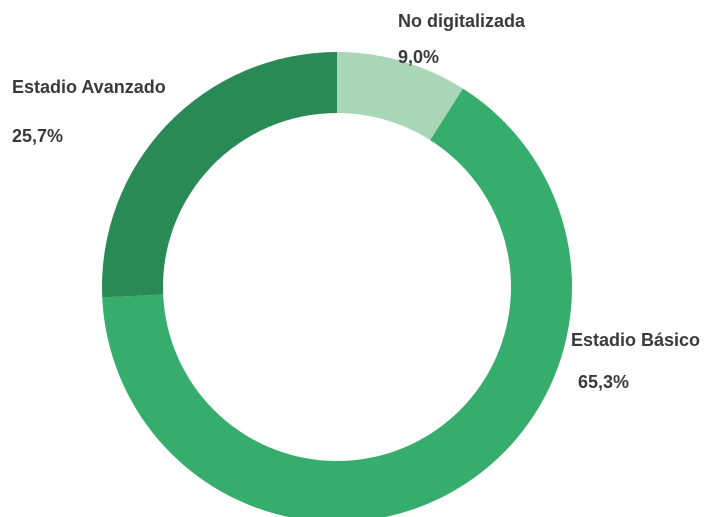 The width and height of the screenshot is (724, 517). What do you see at coordinates (418, 57) in the screenshot?
I see `value-label: 9,0%` at bounding box center [418, 57].